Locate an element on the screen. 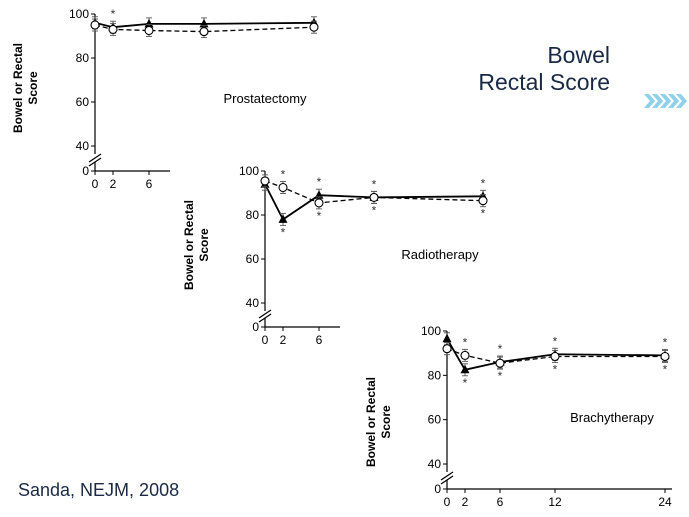  chevron-arrows-icon is located at coordinates (665, 101).